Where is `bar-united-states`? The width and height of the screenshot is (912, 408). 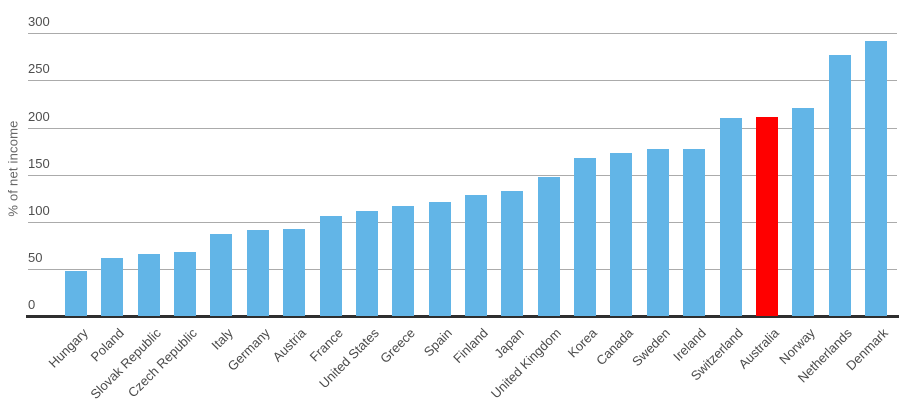
bar-united-states is located at coordinates (366, 263).